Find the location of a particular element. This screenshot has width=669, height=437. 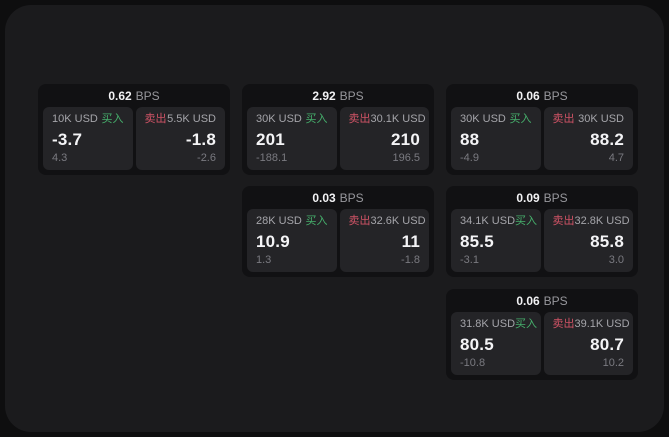

buy-price: 85.5 is located at coordinates (477, 241).